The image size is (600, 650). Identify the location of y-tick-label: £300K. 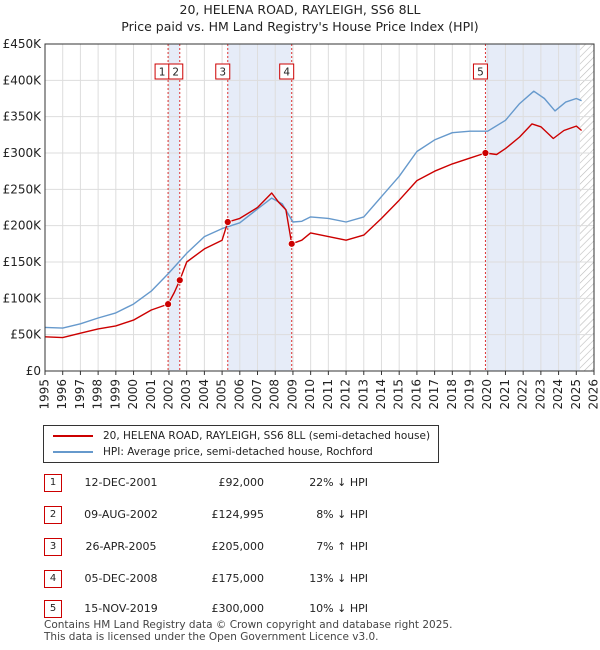
(23, 153).